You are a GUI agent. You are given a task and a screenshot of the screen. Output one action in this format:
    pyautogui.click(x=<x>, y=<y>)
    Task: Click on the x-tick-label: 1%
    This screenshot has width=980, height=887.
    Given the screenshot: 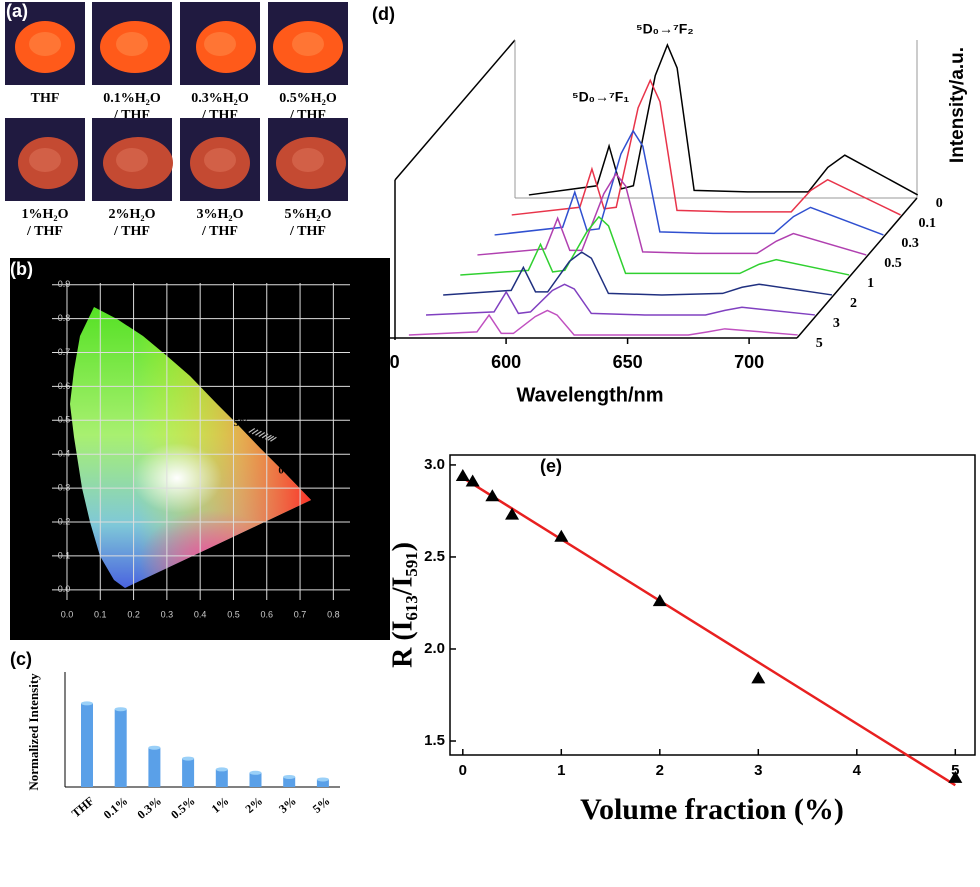 What is the action you would take?
    pyautogui.click(x=220, y=805)
    